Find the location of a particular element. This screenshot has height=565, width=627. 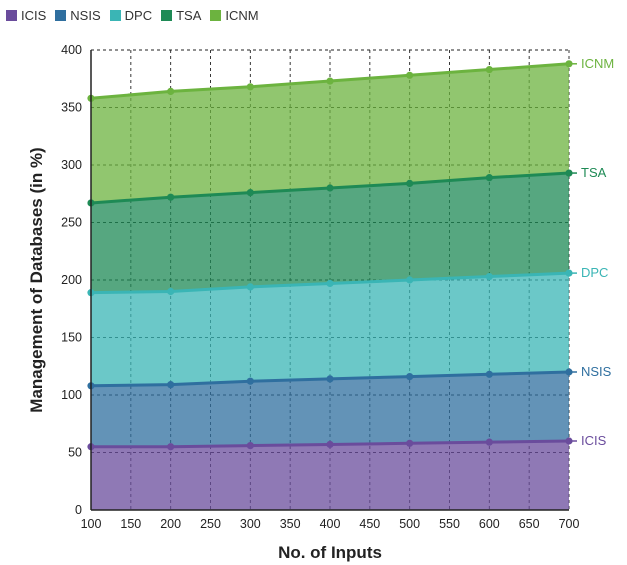

y-axis-title: Management of Databases (in %) is located at coordinates (36, 279).